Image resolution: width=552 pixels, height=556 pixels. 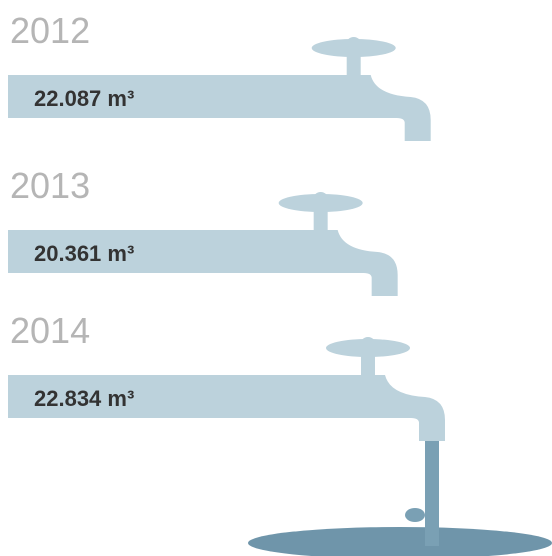 What do you see at coordinates (400, 541) in the screenshot?
I see `water-puddle` at bounding box center [400, 541].